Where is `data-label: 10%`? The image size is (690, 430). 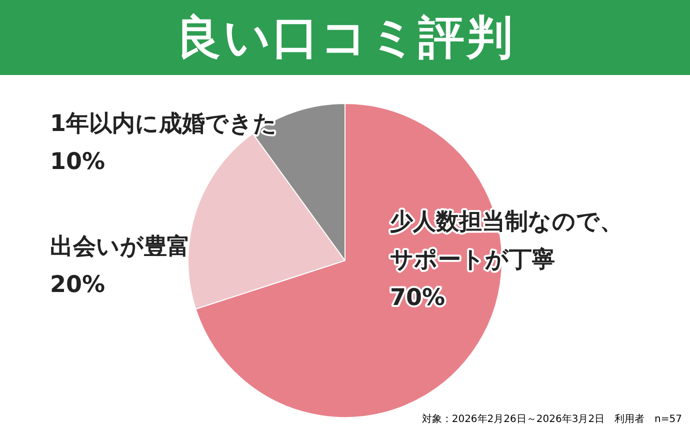
data-label: 10% is located at coordinates (78, 161).